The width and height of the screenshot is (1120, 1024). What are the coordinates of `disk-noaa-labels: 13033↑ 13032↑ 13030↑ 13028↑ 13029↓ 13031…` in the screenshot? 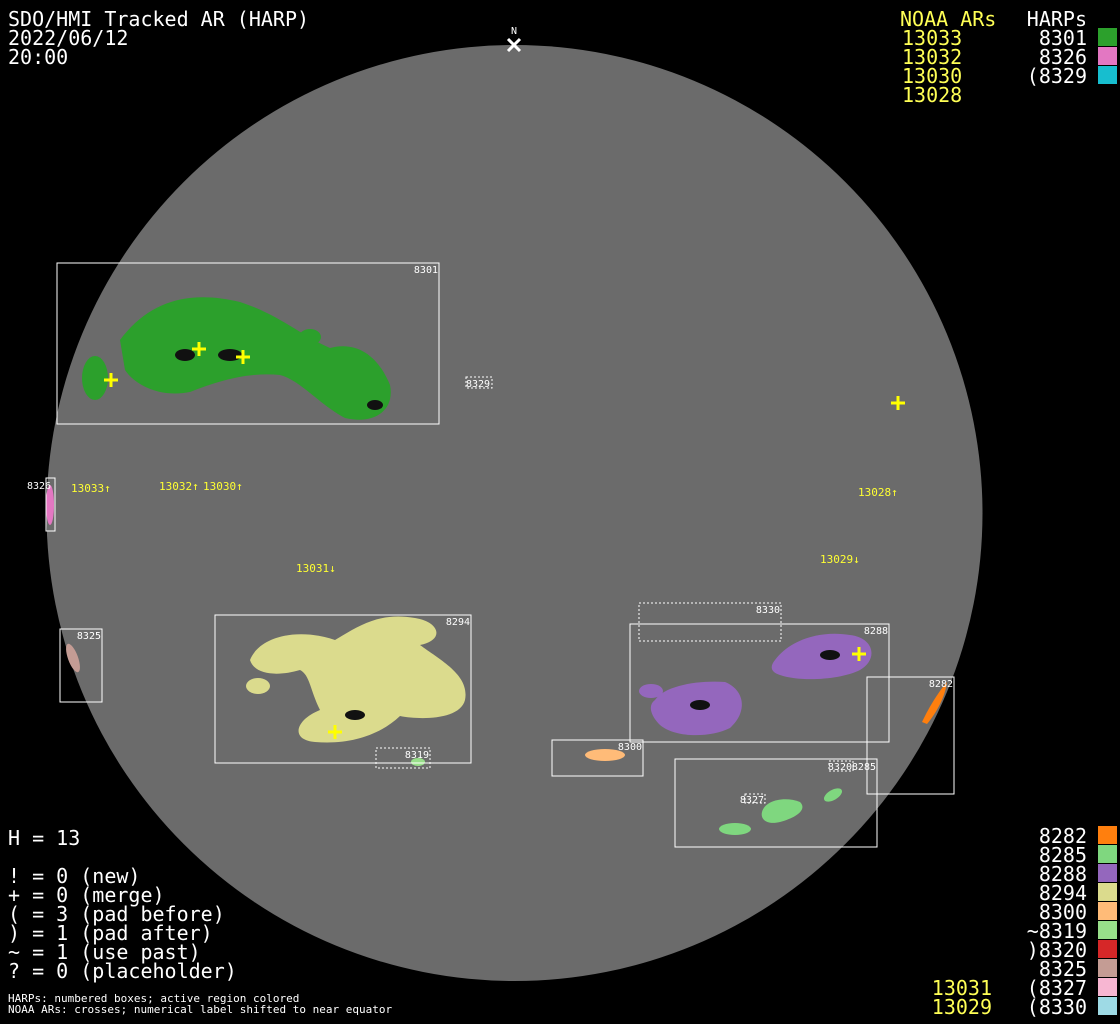 It's located at (484, 527).